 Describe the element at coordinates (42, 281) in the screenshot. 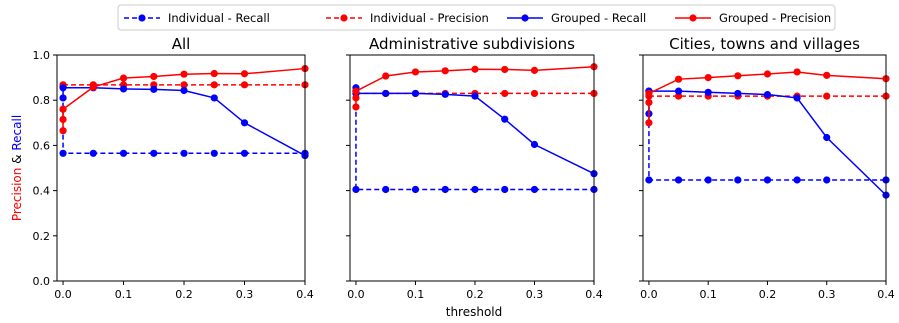

I see `y-tick-label: 0.0` at that location.